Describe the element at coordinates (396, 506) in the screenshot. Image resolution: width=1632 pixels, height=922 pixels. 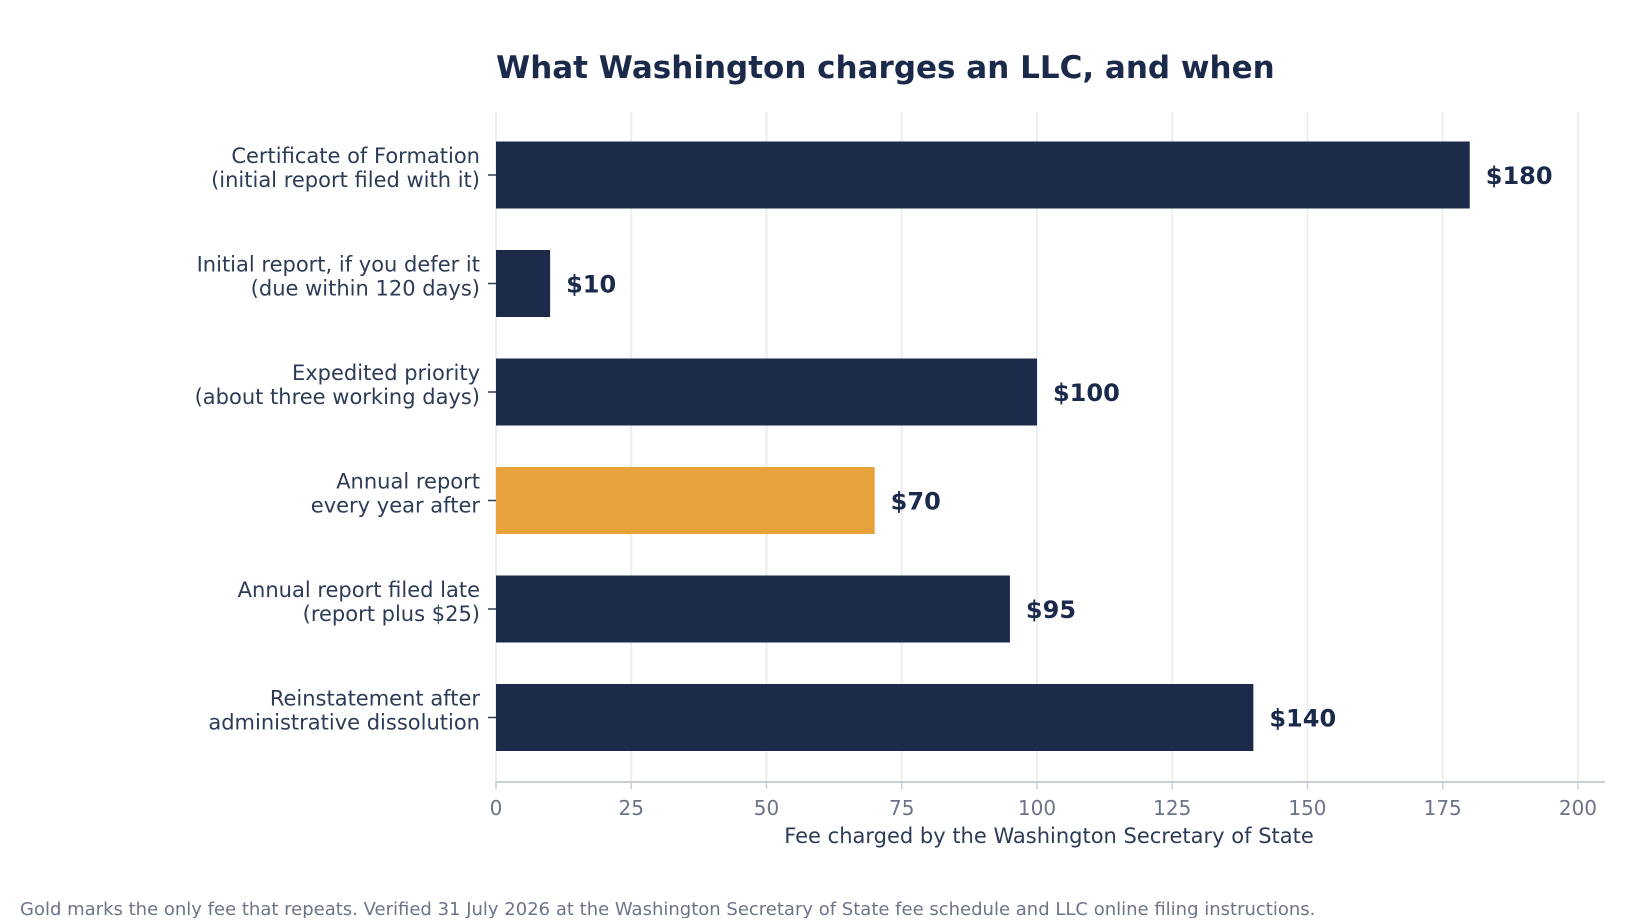
I see `category-label-line: every year after` at that location.